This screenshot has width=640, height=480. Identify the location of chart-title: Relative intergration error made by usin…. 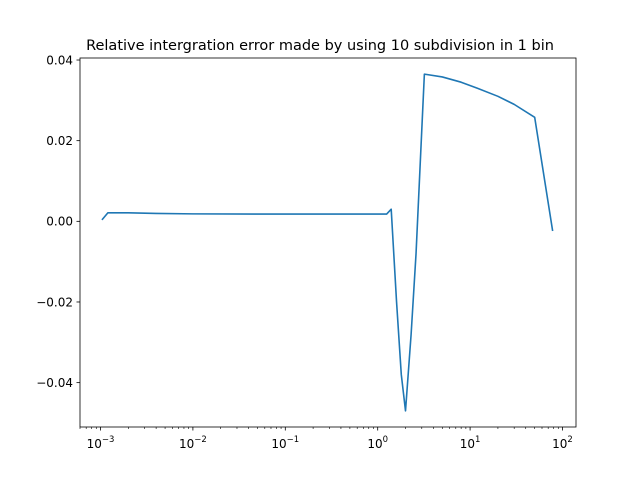
(320, 46).